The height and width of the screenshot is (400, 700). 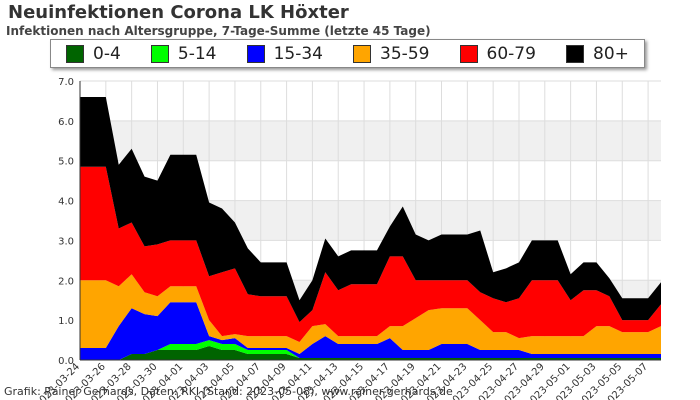 What do you see at coordinates (66, 122) in the screenshot?
I see `y-tick-label: 6.0` at bounding box center [66, 122].